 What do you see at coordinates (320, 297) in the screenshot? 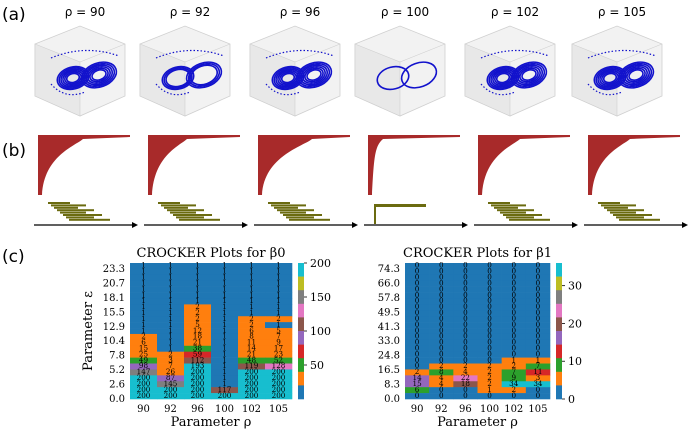
I see `colorbar-tick-label: 150` at bounding box center [320, 297].